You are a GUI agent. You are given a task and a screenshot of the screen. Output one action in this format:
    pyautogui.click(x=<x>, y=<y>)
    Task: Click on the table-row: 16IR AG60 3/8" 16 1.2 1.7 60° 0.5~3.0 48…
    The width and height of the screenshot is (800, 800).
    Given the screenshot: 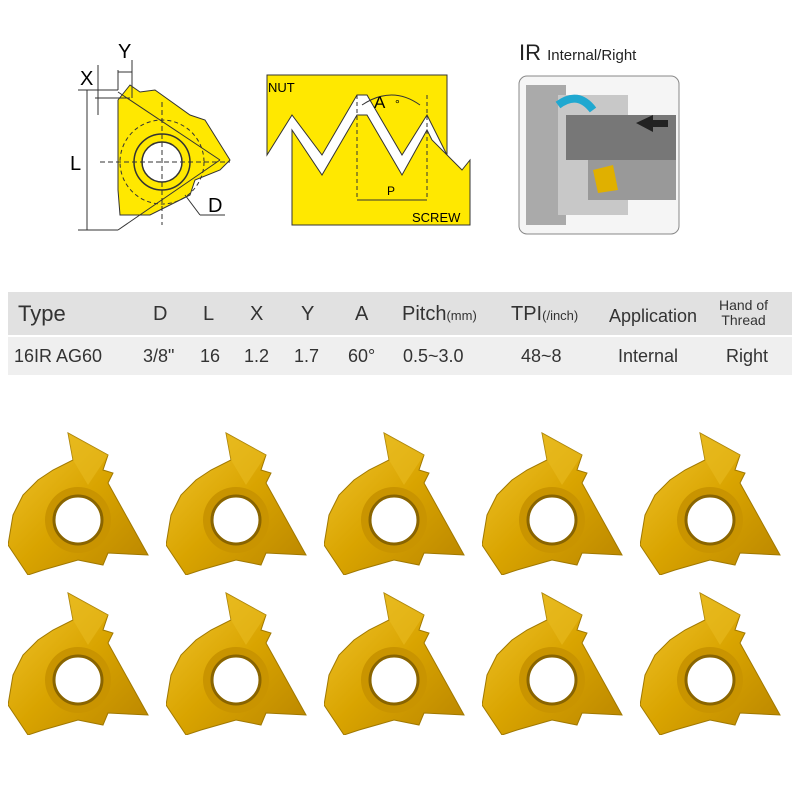 What is the action you would take?
    pyautogui.click(x=400, y=356)
    